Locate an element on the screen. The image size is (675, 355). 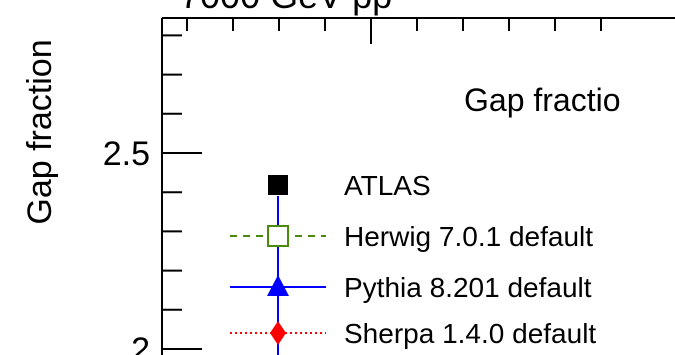
legend-label: Herwig 7.0.1 default is located at coordinates (468, 236).